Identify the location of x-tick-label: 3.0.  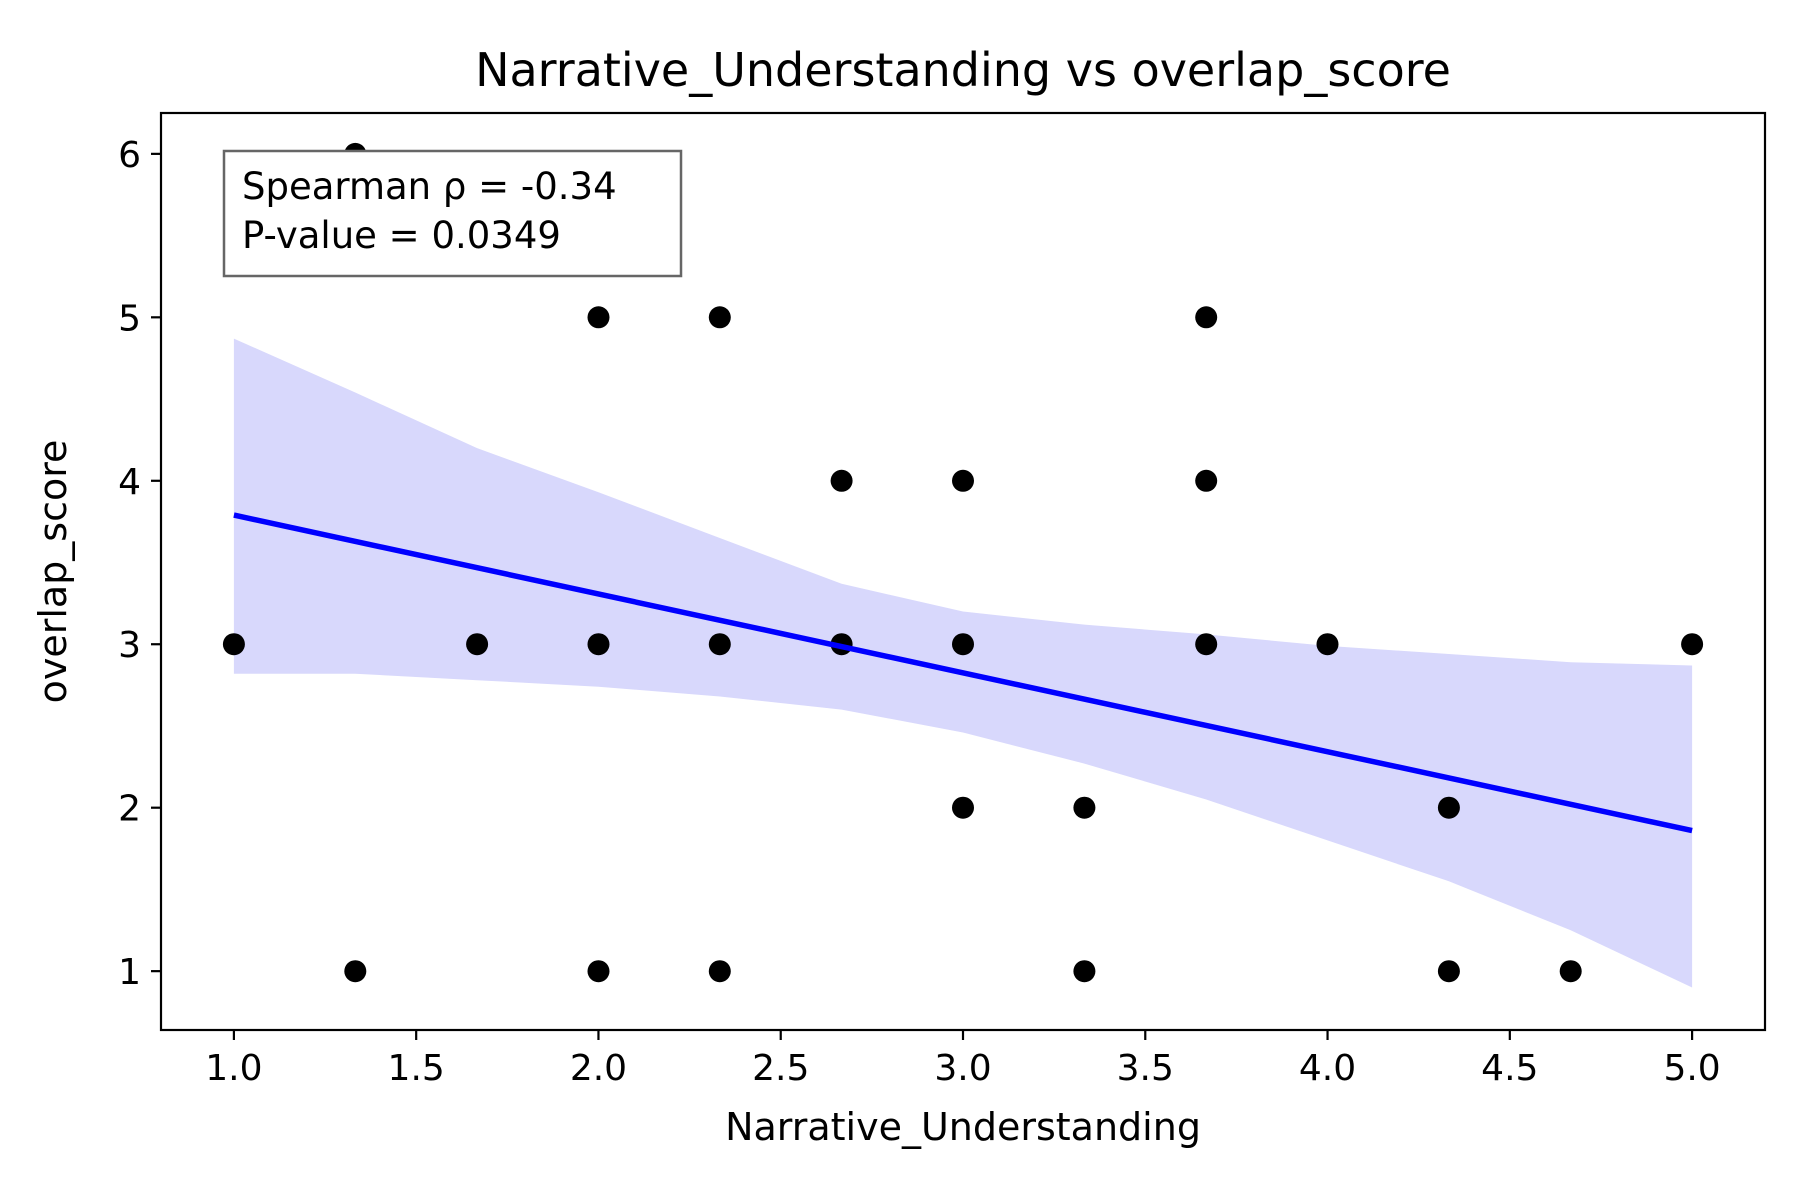
(962, 1068).